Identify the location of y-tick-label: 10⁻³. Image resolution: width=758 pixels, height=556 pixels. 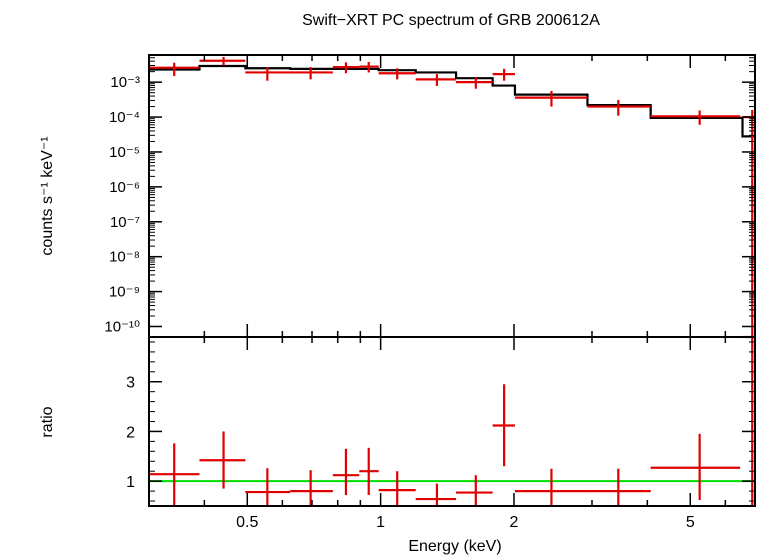
(125, 82).